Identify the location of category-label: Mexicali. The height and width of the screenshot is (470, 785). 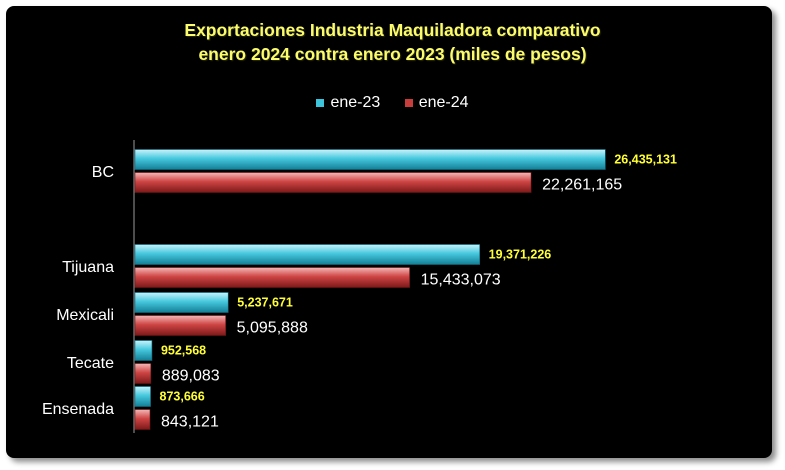
(85, 315).